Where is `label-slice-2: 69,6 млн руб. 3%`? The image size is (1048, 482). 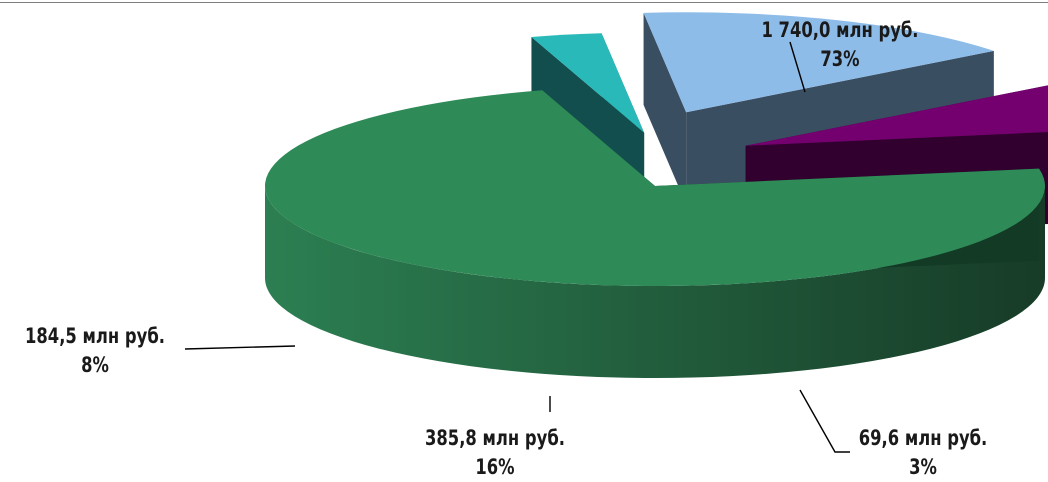
label-slice-2: 69,6 млн руб. 3% is located at coordinates (923, 453).